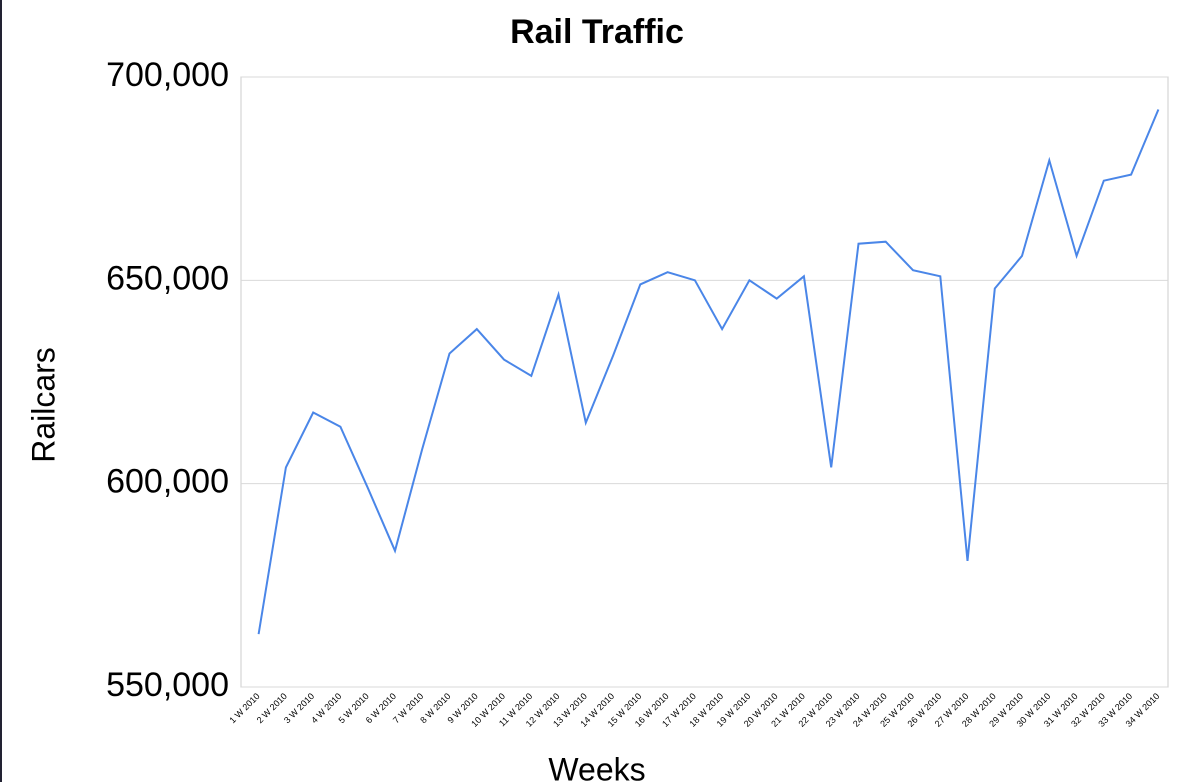 This screenshot has width=1178, height=782. I want to click on y-tick-label: 600,000, so click(167, 482).